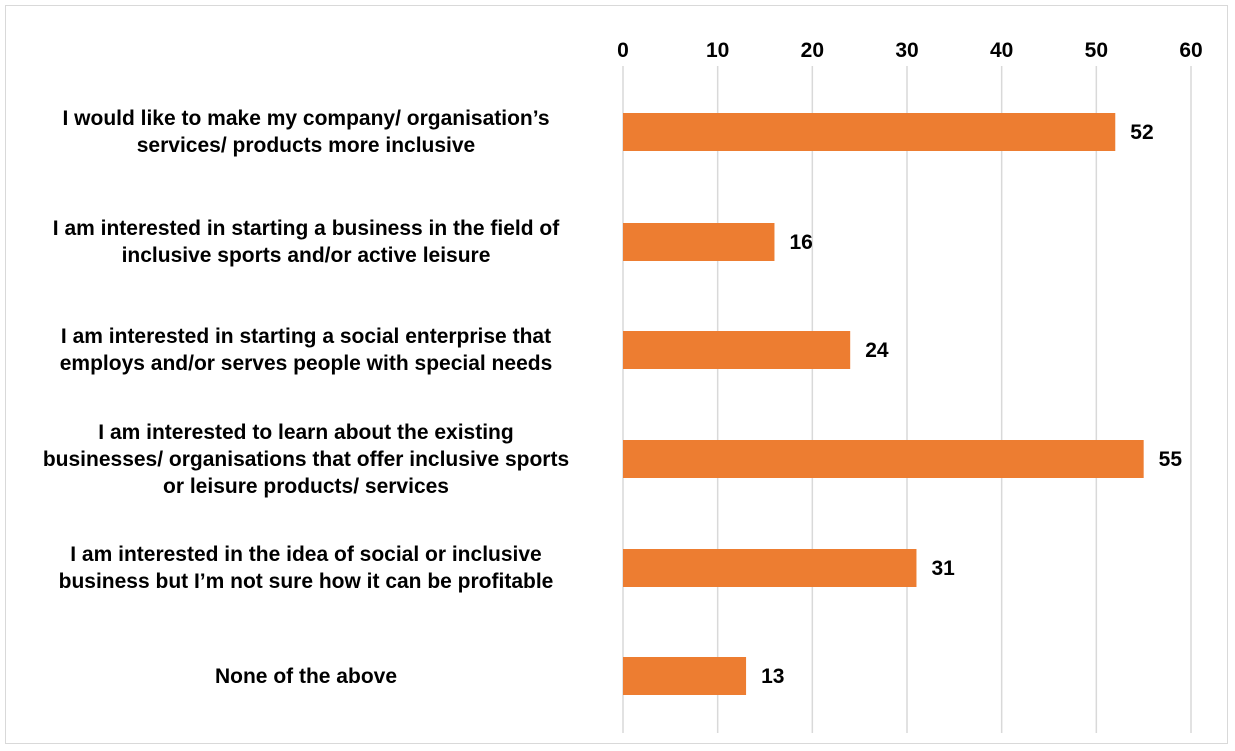  What do you see at coordinates (772, 676) in the screenshot?
I see `data-label: 13` at bounding box center [772, 676].